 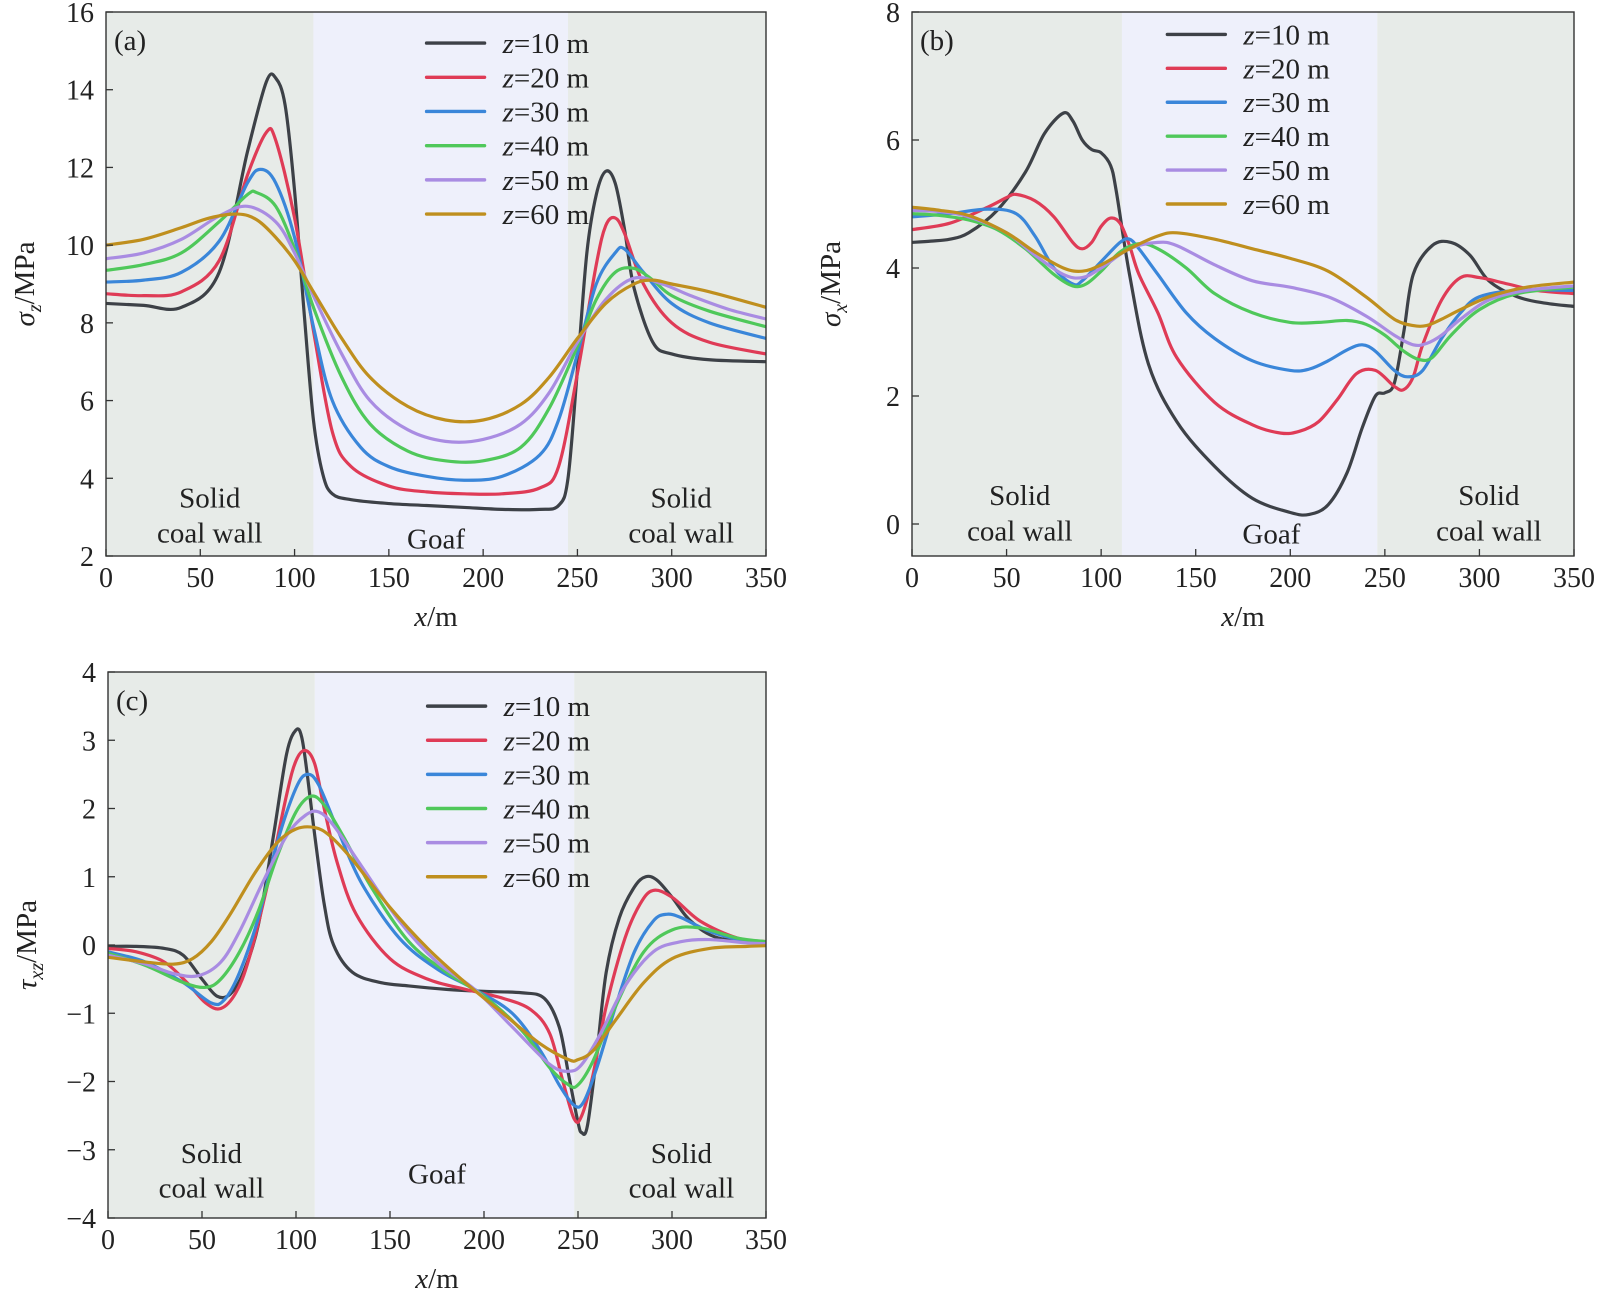 I want to click on y-tick-label-a: 2, so click(x=87, y=557).